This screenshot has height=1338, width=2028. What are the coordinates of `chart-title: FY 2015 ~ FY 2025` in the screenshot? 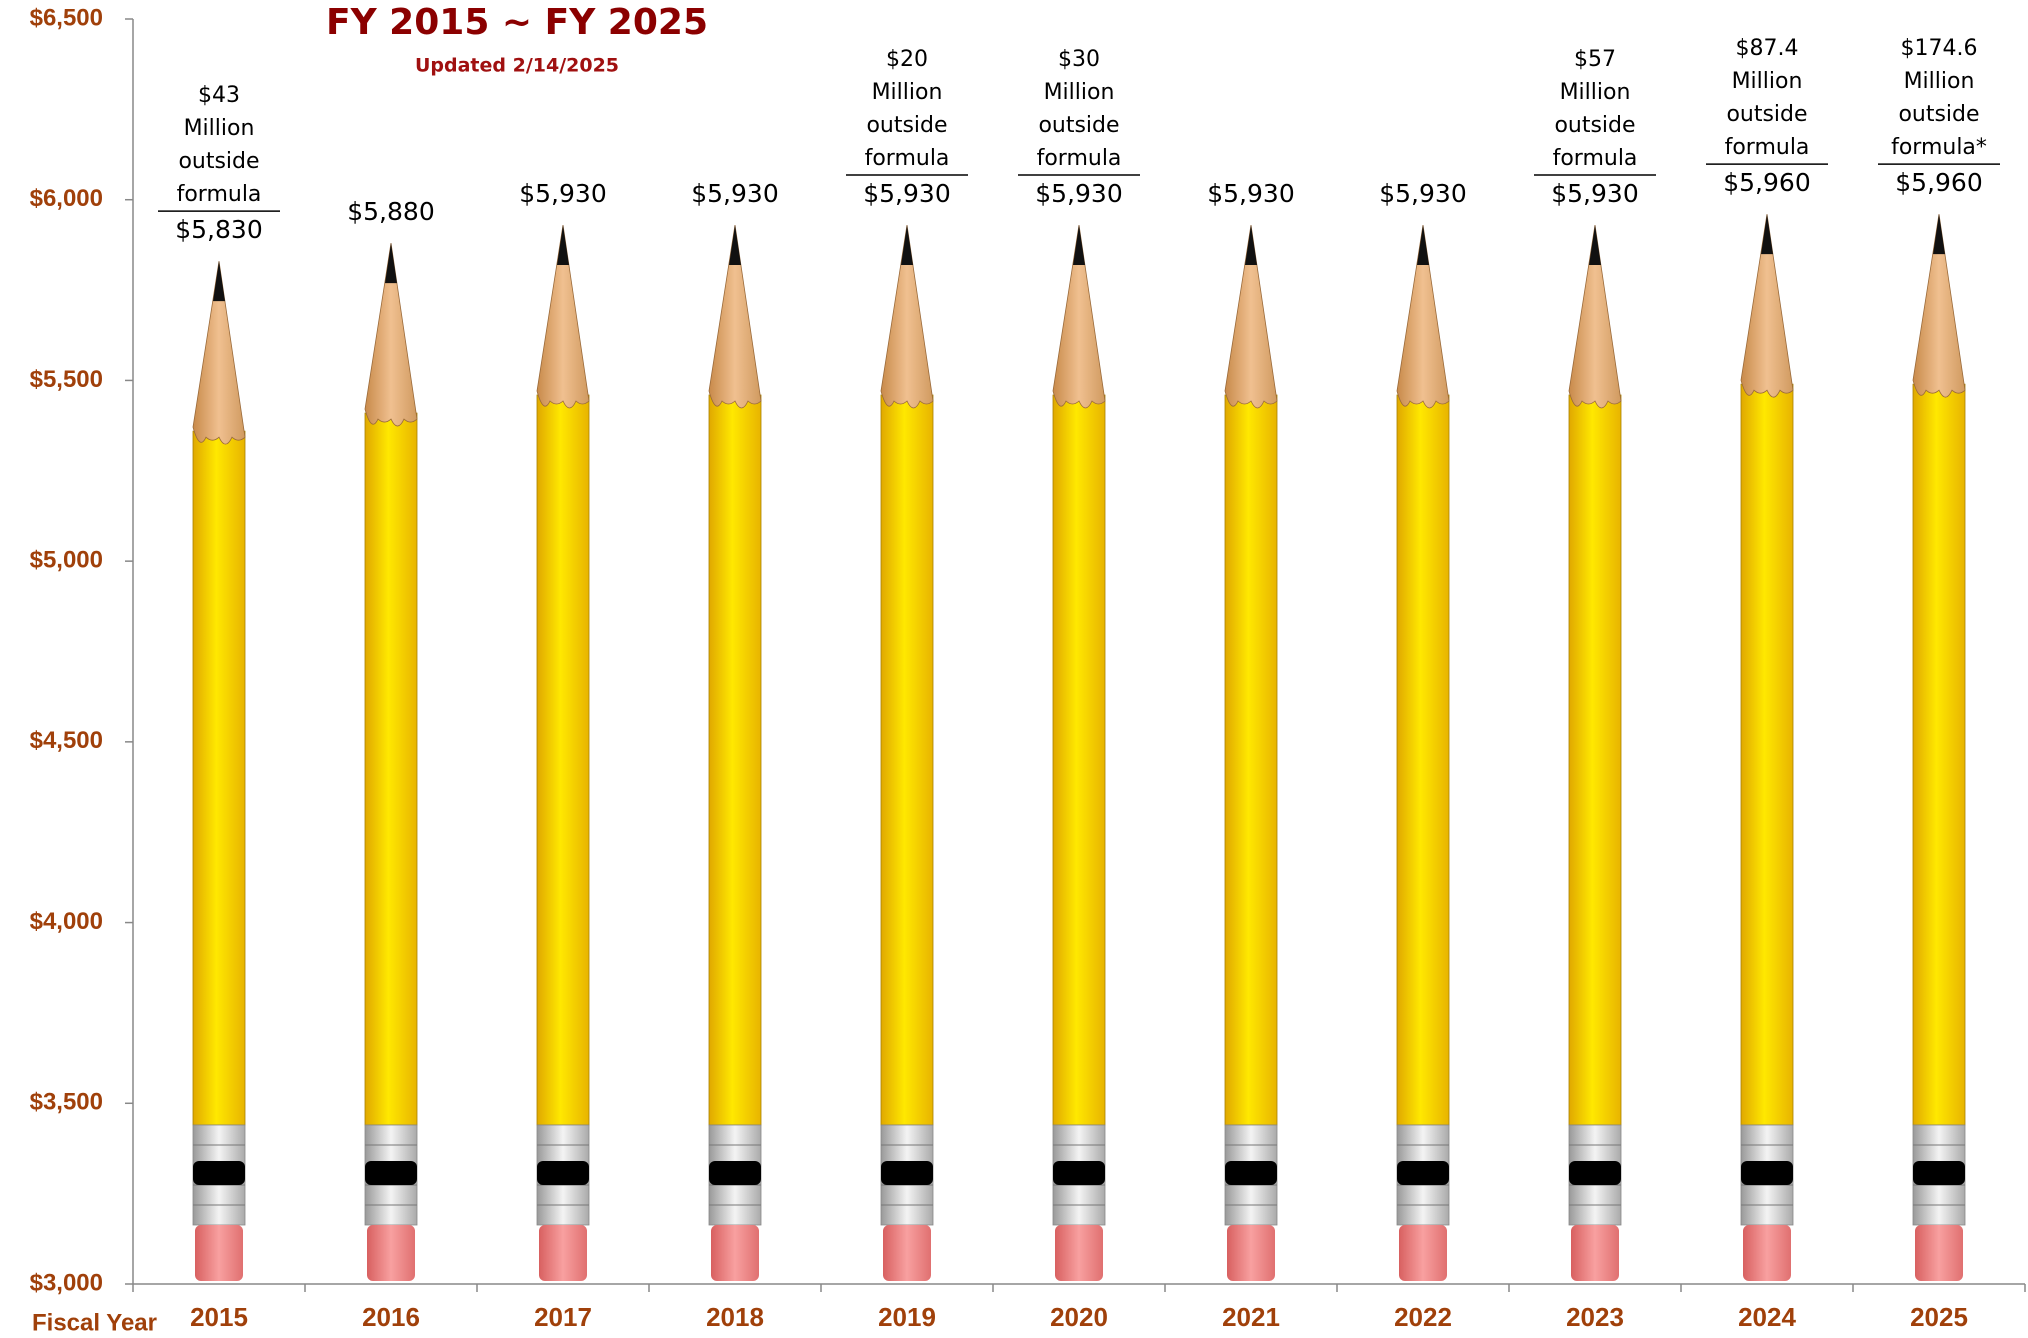 It's located at (517, 22).